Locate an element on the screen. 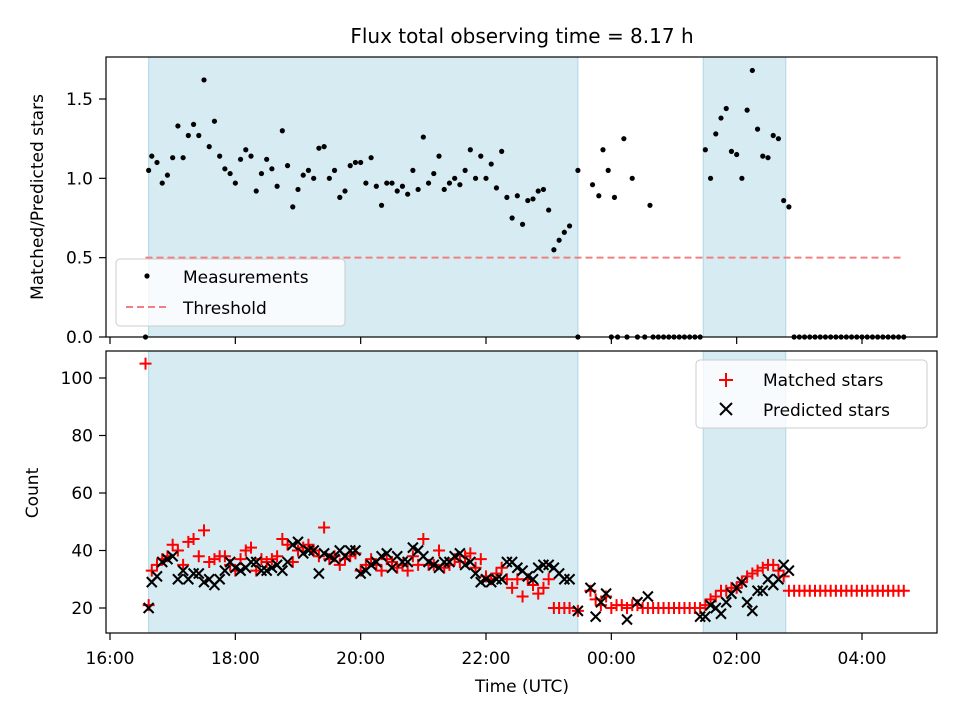  top-y-tick-label: 1.0 is located at coordinates (79, 179).